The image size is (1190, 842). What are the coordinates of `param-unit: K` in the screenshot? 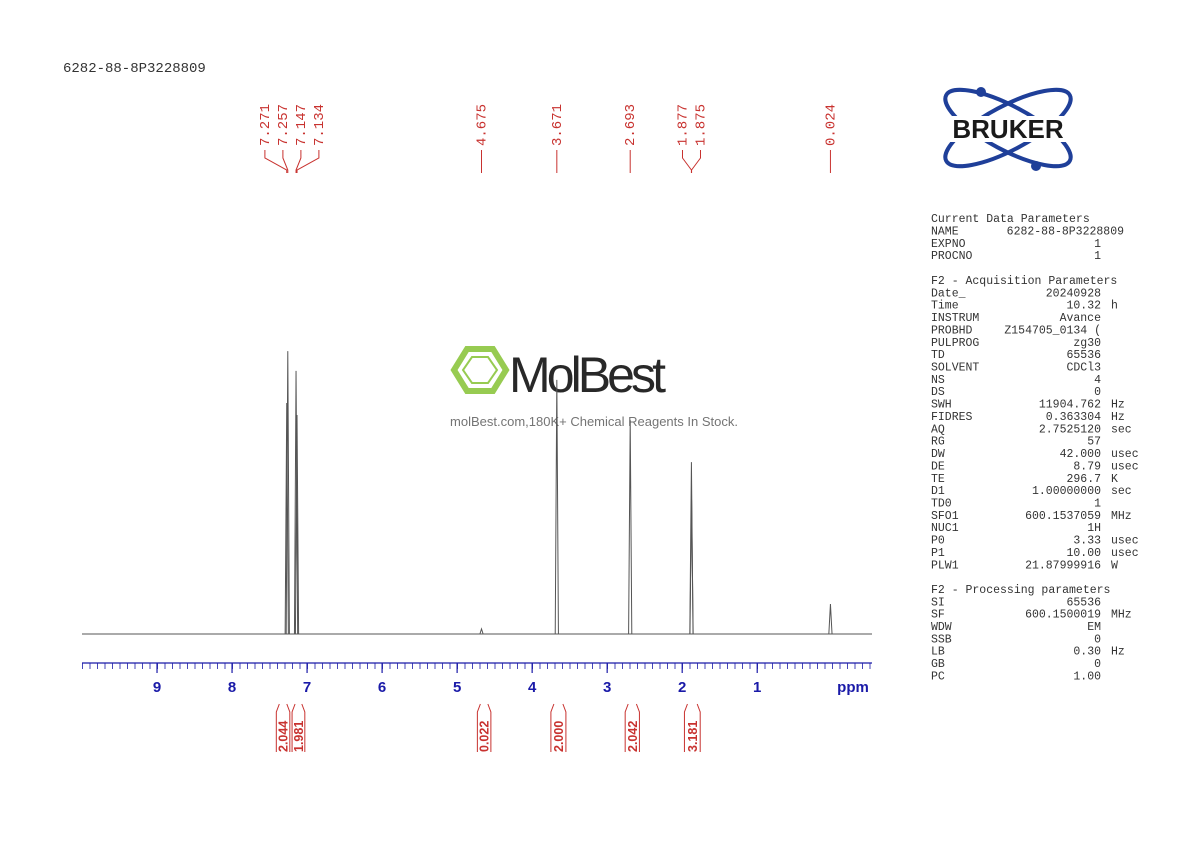 It's located at (1114, 479).